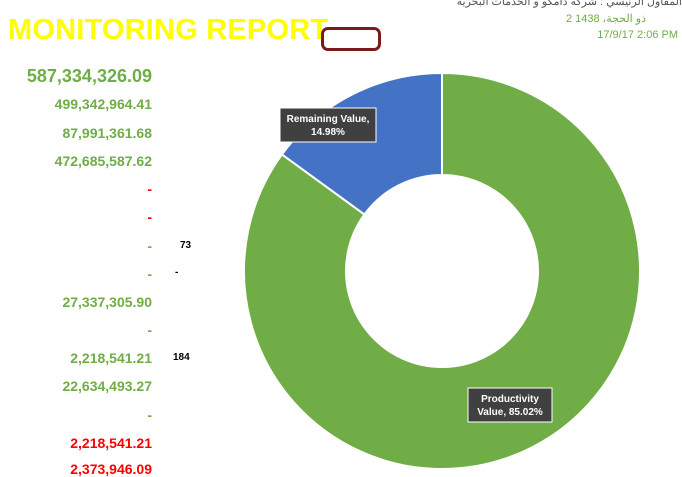 The image size is (682, 477). What do you see at coordinates (328, 119) in the screenshot?
I see `data-label-text: Remaining Value,` at bounding box center [328, 119].